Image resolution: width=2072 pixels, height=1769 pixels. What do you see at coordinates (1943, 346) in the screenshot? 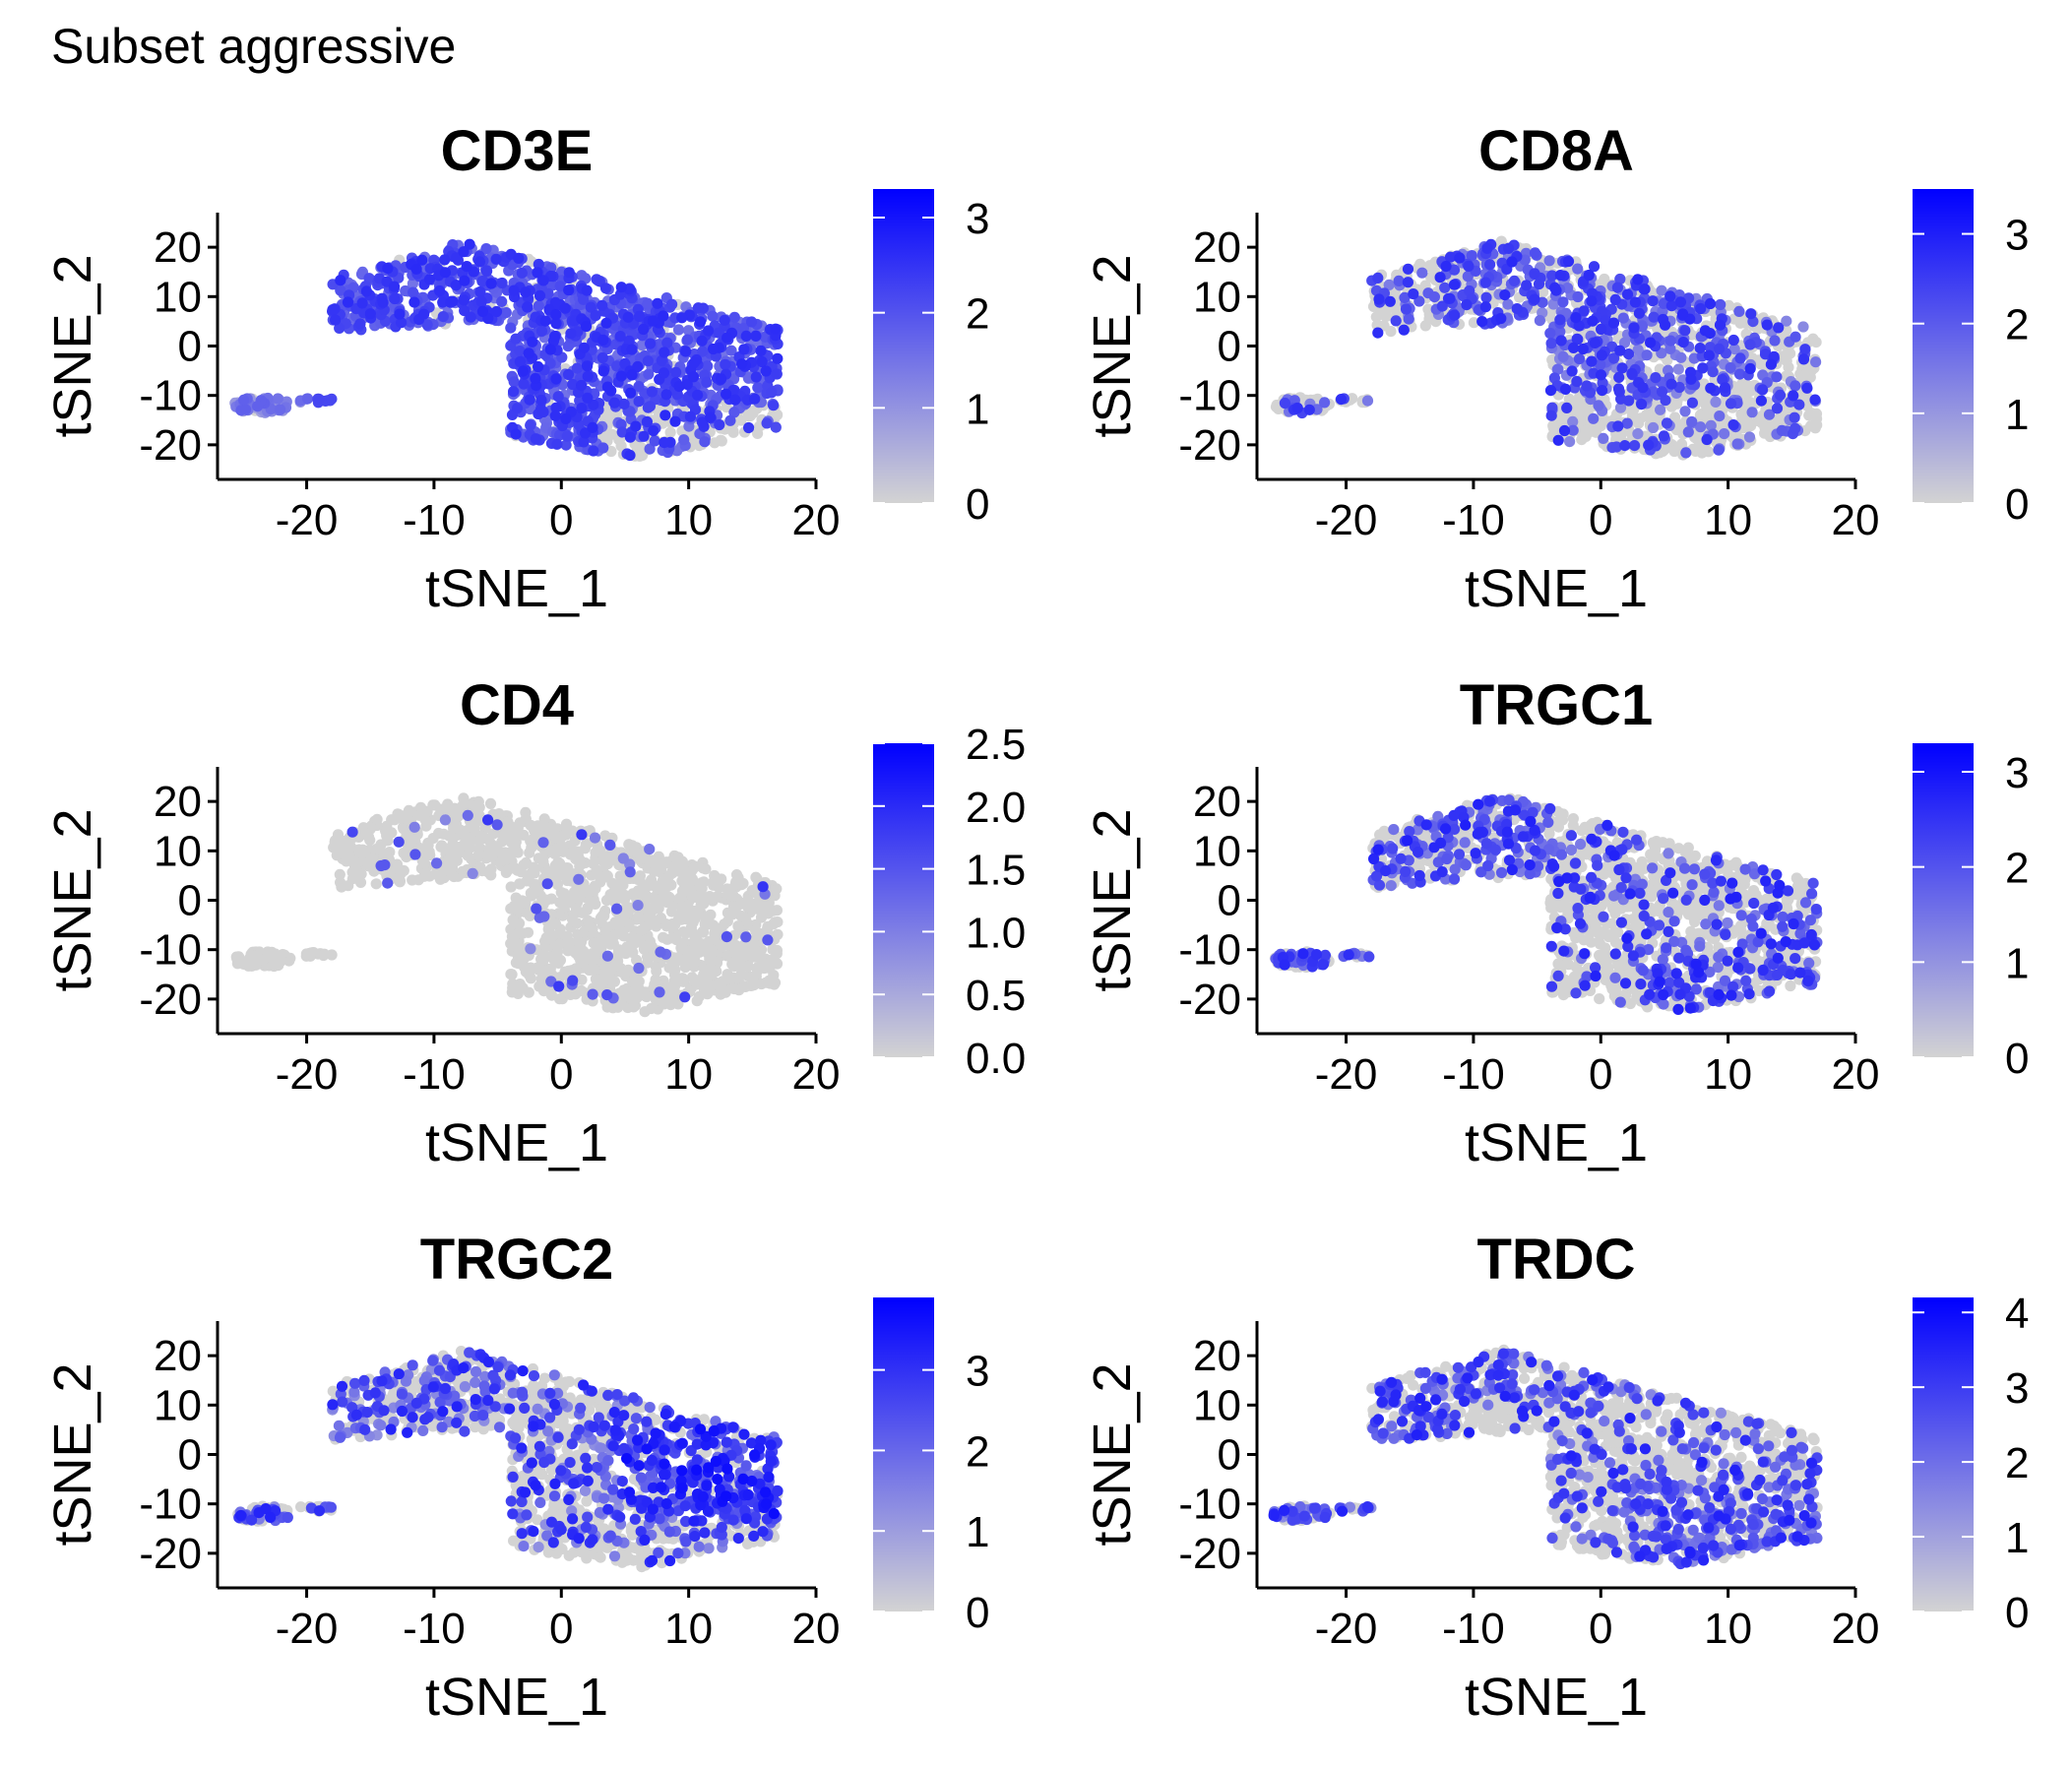
I see `colorbar-gradient` at bounding box center [1943, 346].